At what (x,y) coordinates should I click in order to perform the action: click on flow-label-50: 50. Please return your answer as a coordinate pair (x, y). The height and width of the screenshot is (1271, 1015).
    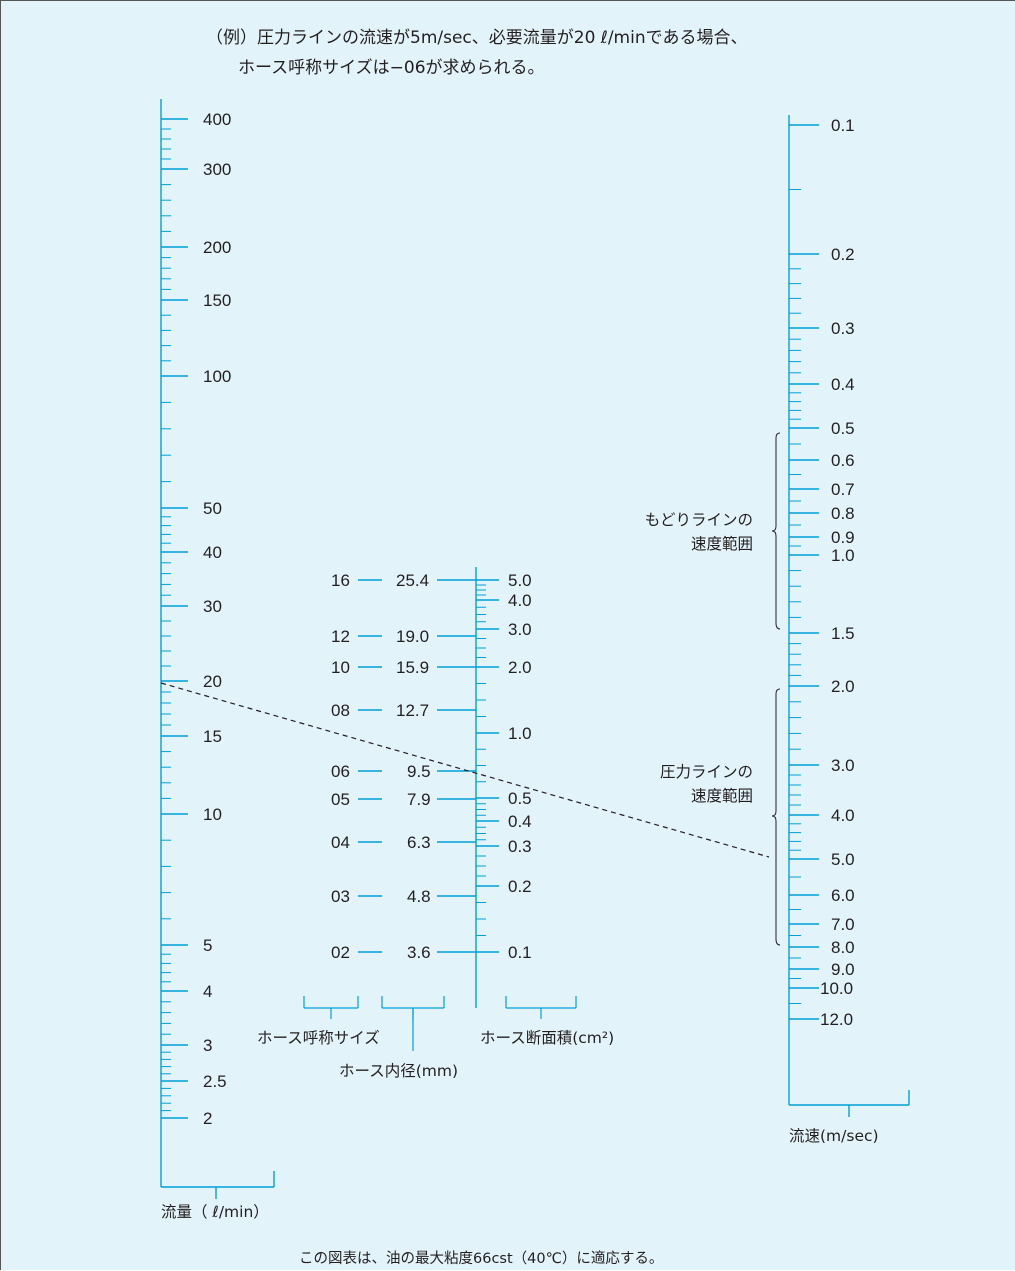
    Looking at the image, I should click on (212, 508).